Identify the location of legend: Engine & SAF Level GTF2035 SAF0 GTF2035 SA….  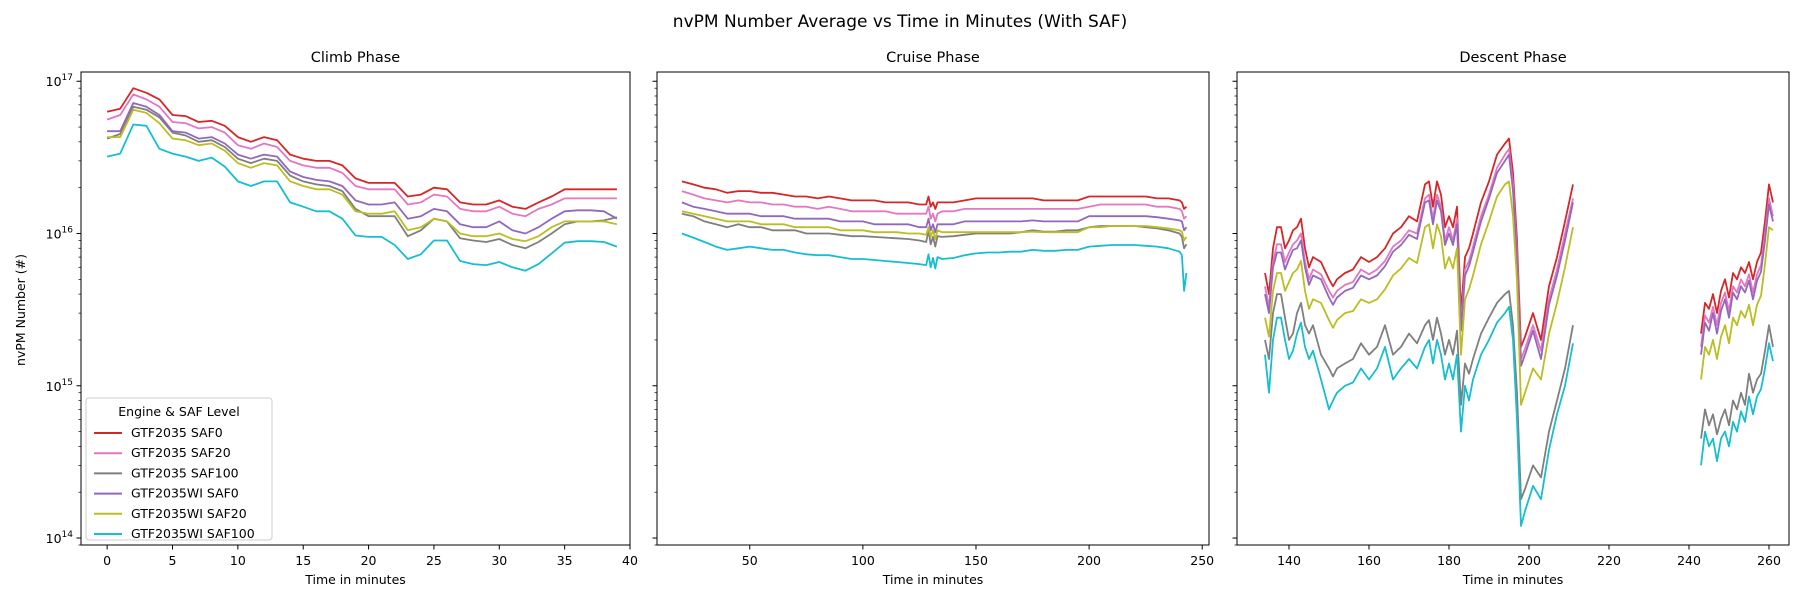
(179, 469).